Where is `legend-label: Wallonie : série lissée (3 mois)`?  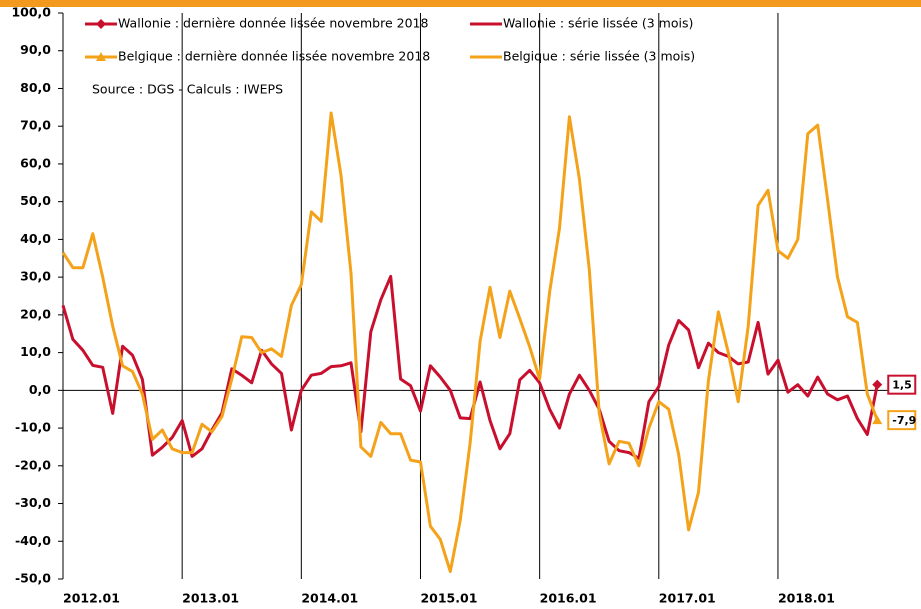
legend-label: Wallonie : série lissée (3 mois) is located at coordinates (598, 23).